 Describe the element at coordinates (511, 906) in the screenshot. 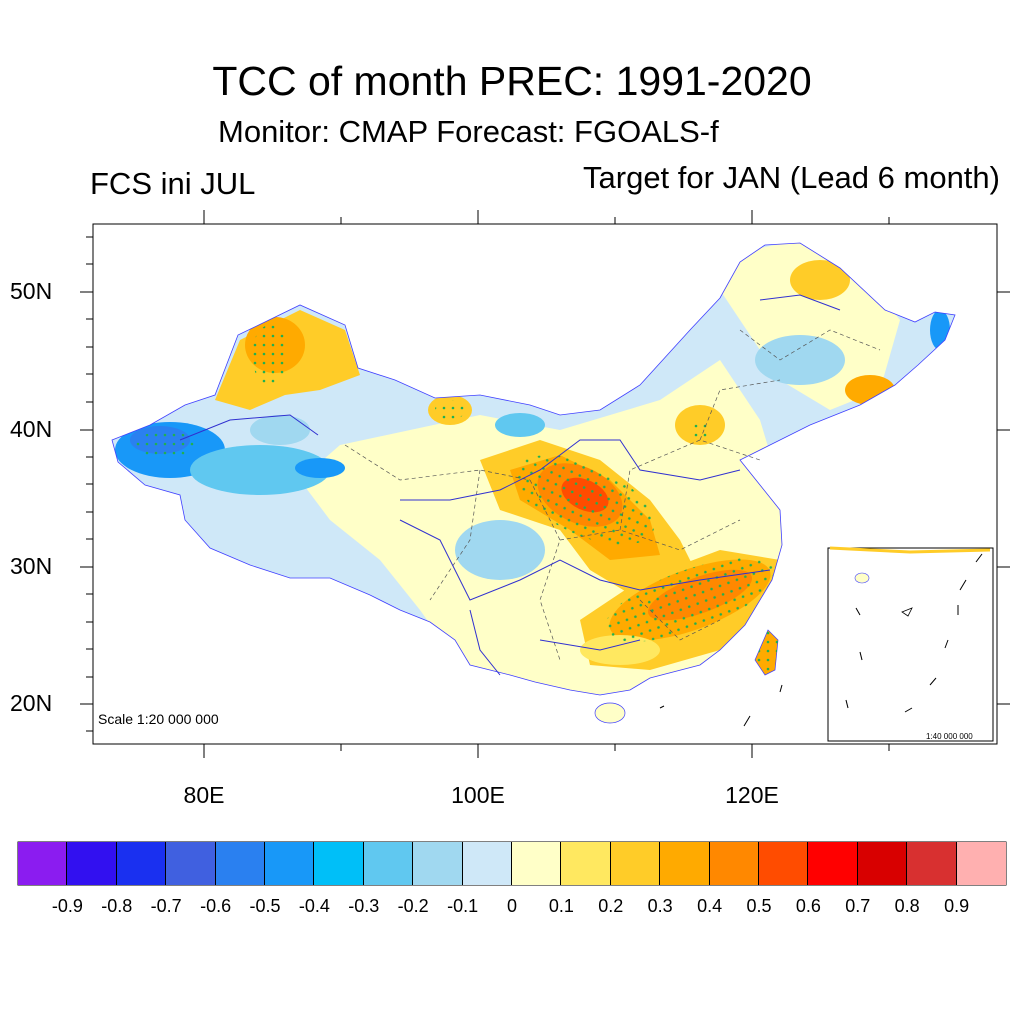

I see `colorbar-label: 0` at that location.